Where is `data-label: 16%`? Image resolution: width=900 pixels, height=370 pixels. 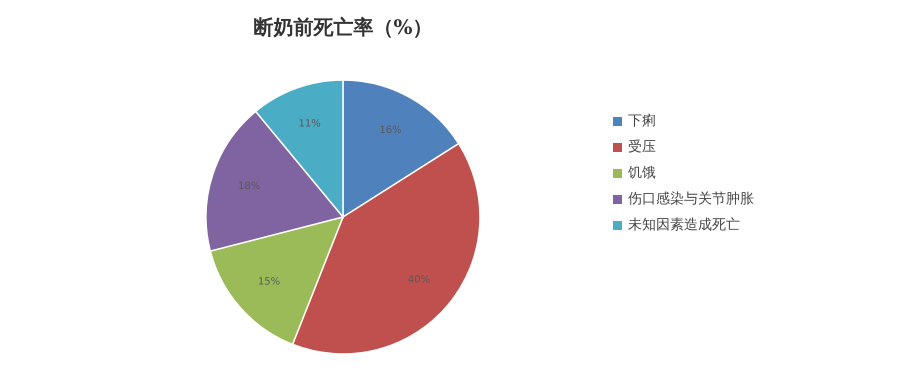 data-label: 16% is located at coordinates (390, 130).